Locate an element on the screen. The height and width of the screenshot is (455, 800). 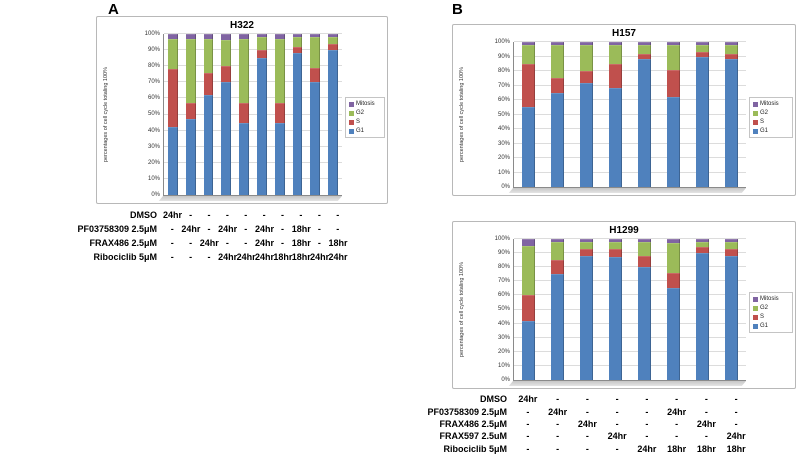
y-tick-label: 80% is located at coordinates (503, 267).